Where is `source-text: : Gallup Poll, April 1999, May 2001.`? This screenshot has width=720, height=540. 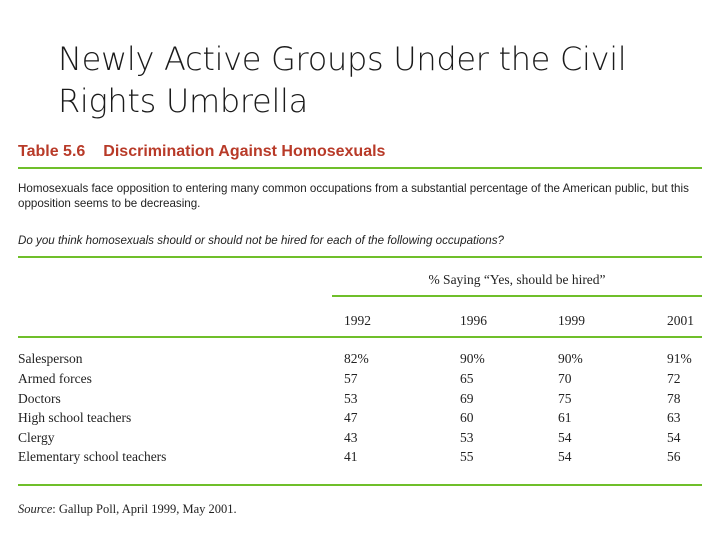 source-text: : Gallup Poll, April 1999, May 2001. is located at coordinates (144, 509).